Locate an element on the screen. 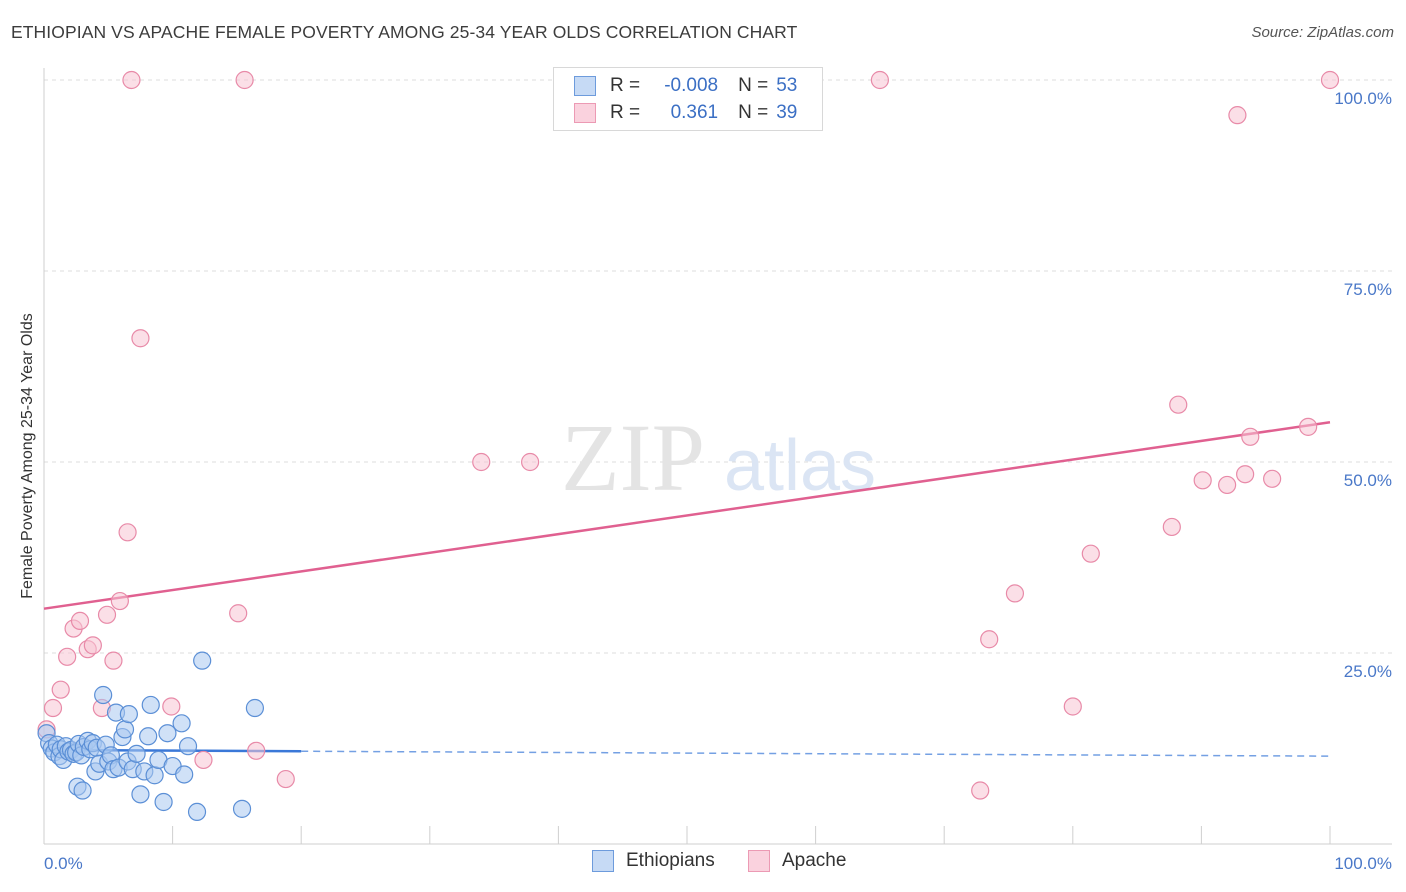  legend-row-ethiopians: R = -0.008 N = 53 is located at coordinates (685, 86).